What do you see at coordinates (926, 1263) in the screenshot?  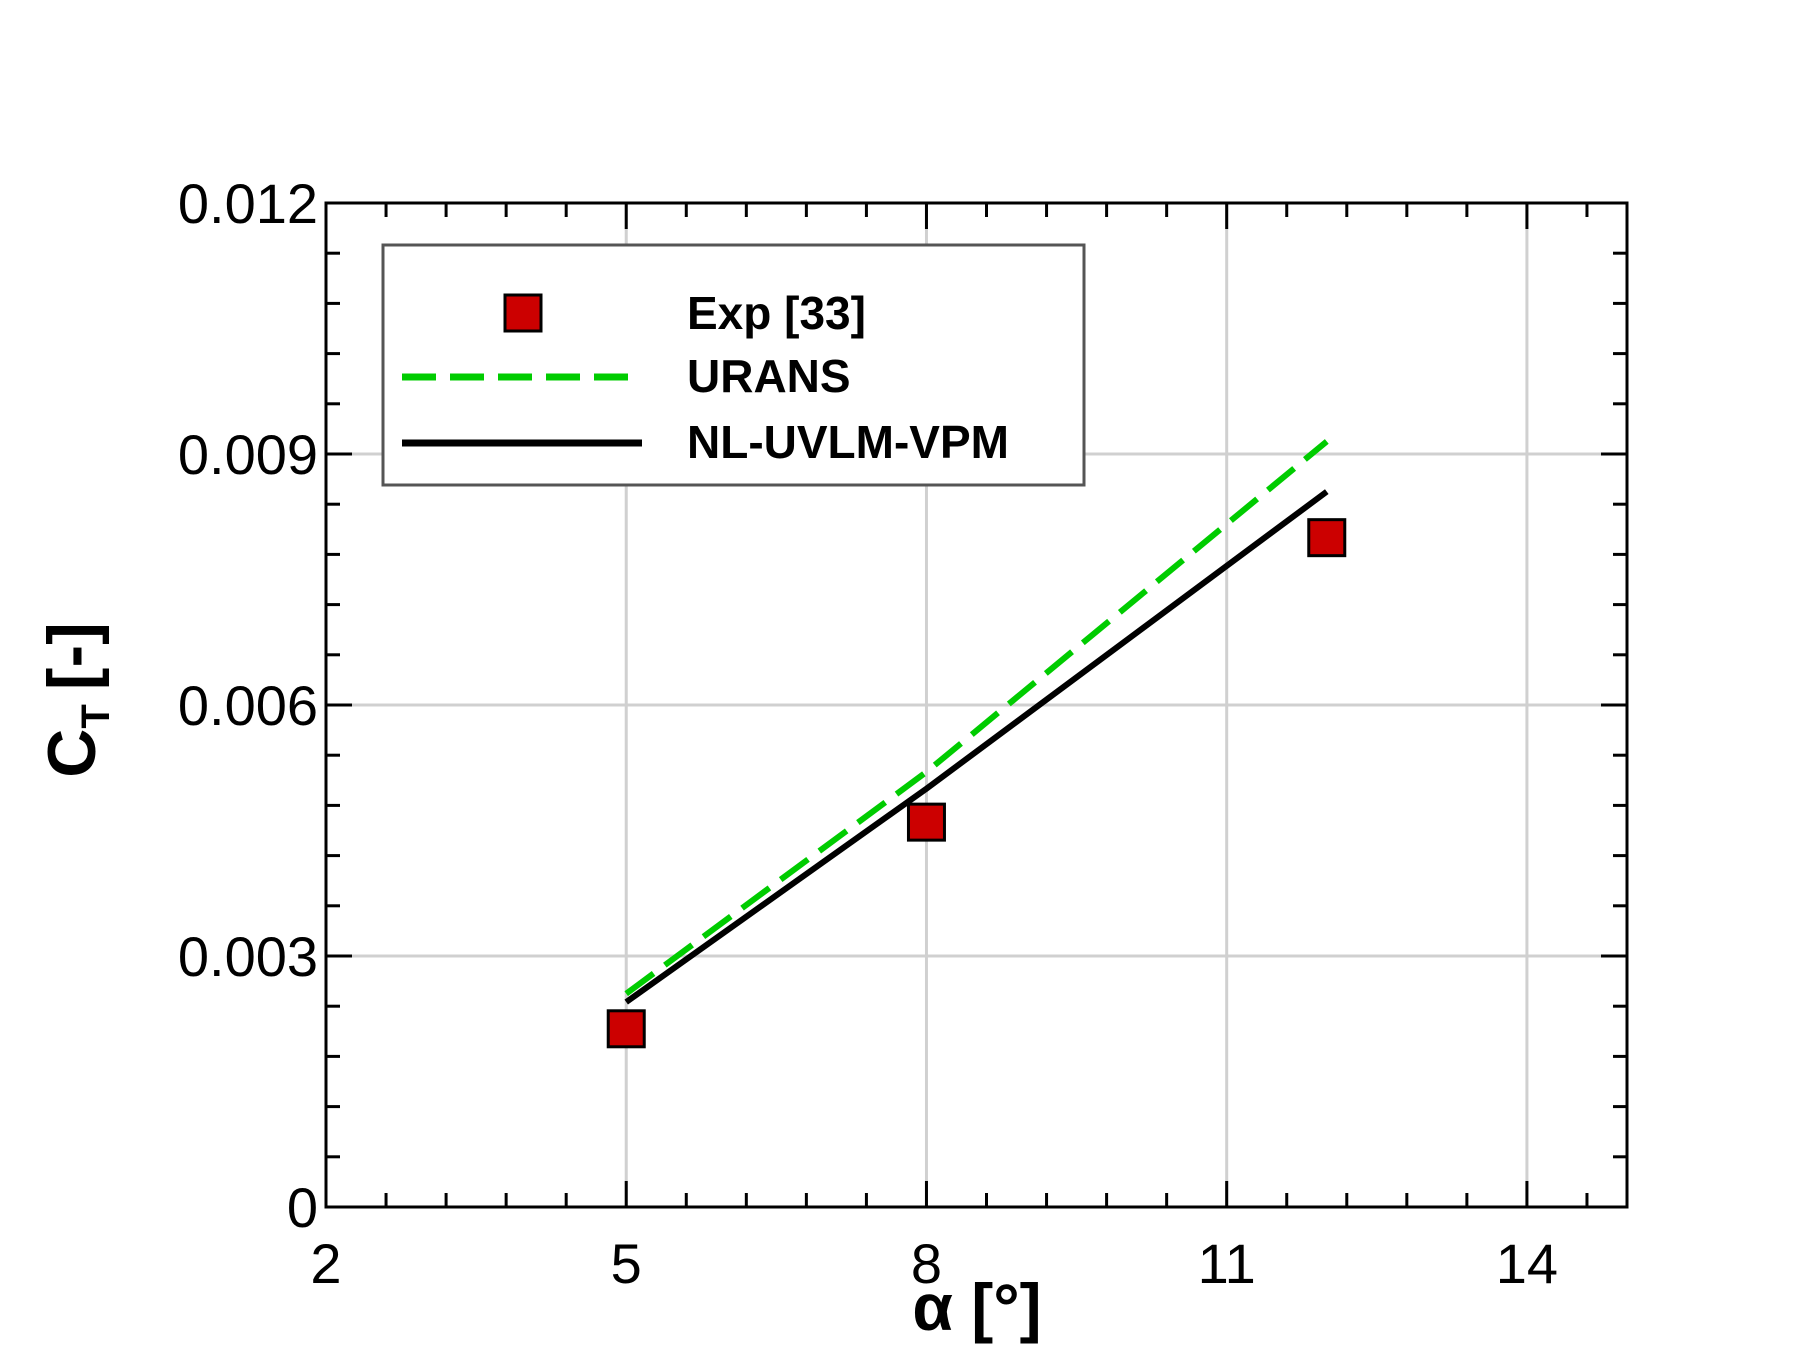 I see `x-tick-label: 8` at bounding box center [926, 1263].